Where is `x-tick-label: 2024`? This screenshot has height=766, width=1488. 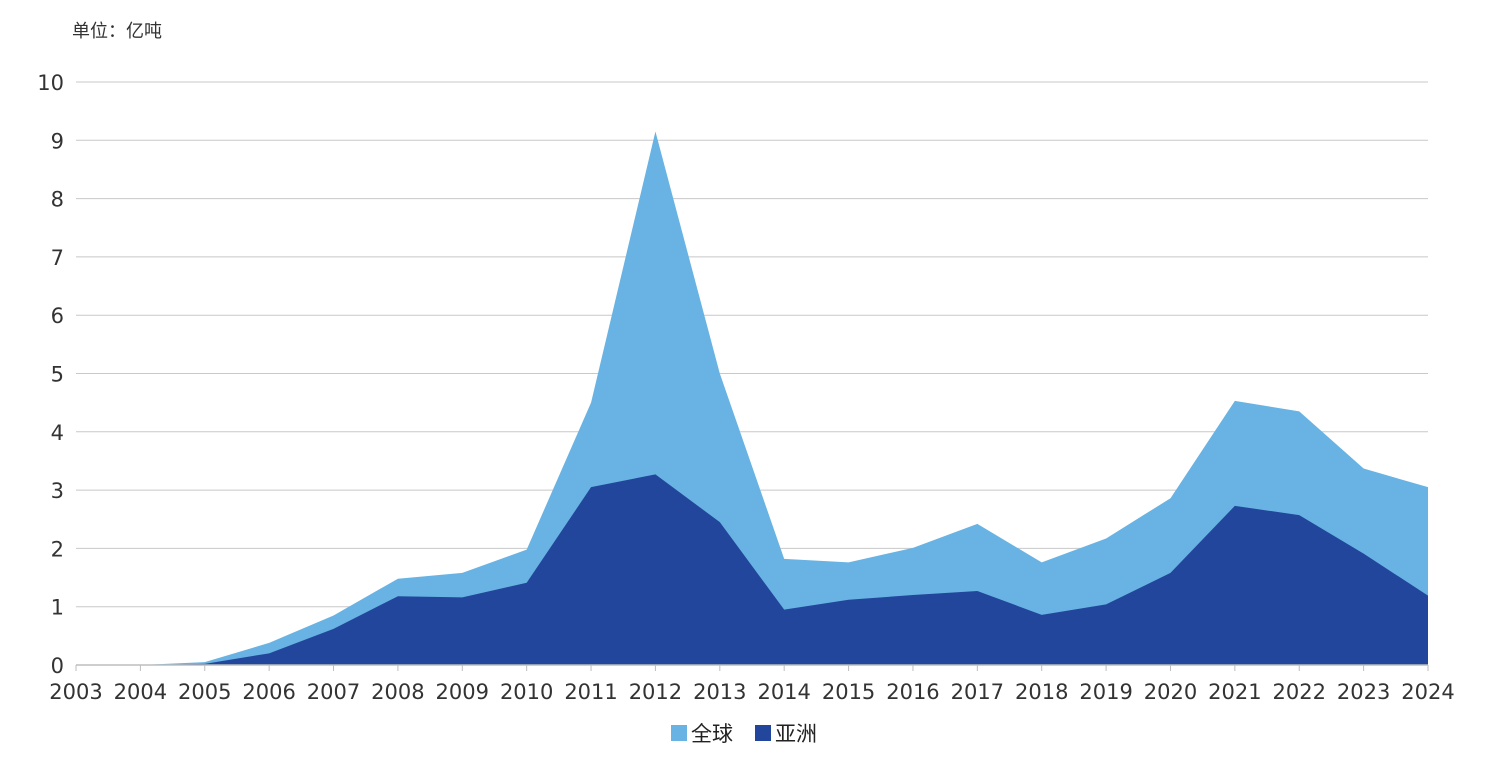
x-tick-label: 2024 is located at coordinates (1427, 692).